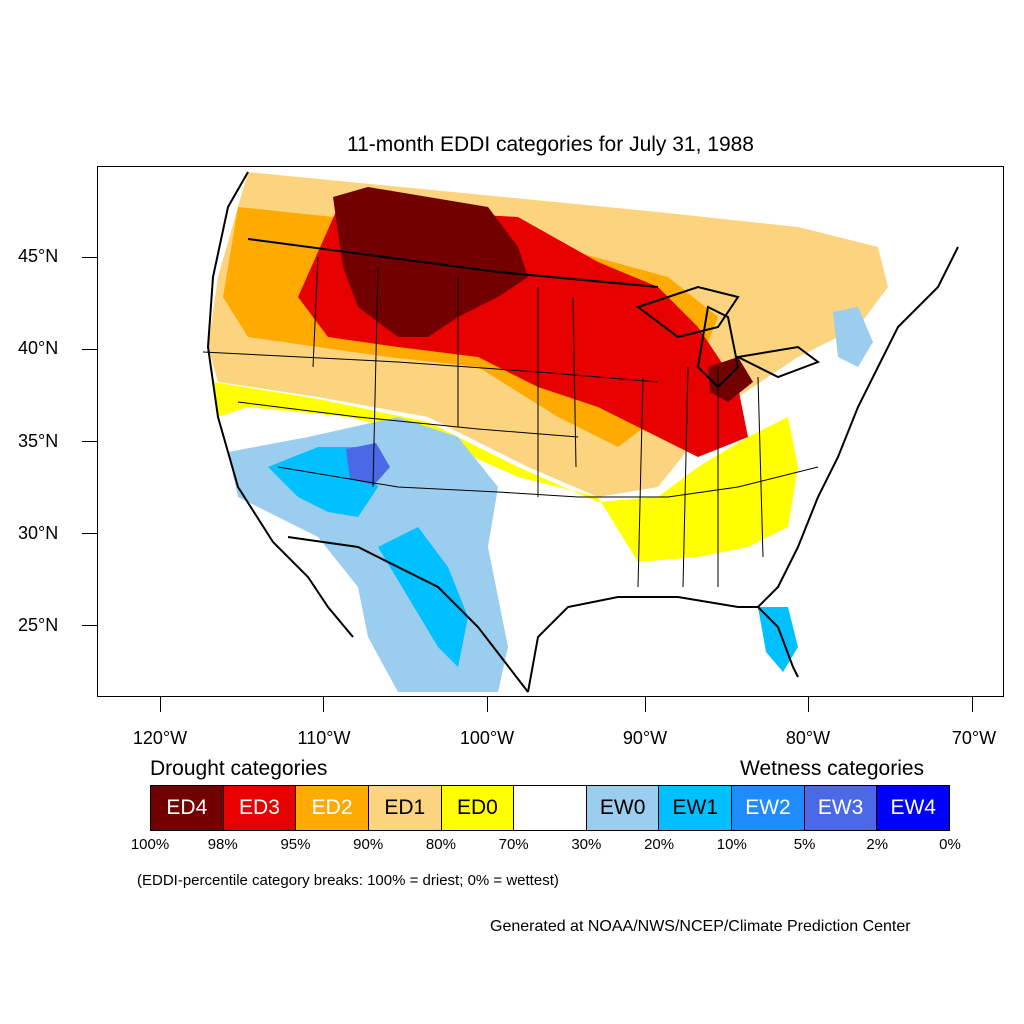 This screenshot has height=1024, width=1024. Describe the element at coordinates (332, 808) in the screenshot. I see `legend-cell-ed2: ED2` at that location.